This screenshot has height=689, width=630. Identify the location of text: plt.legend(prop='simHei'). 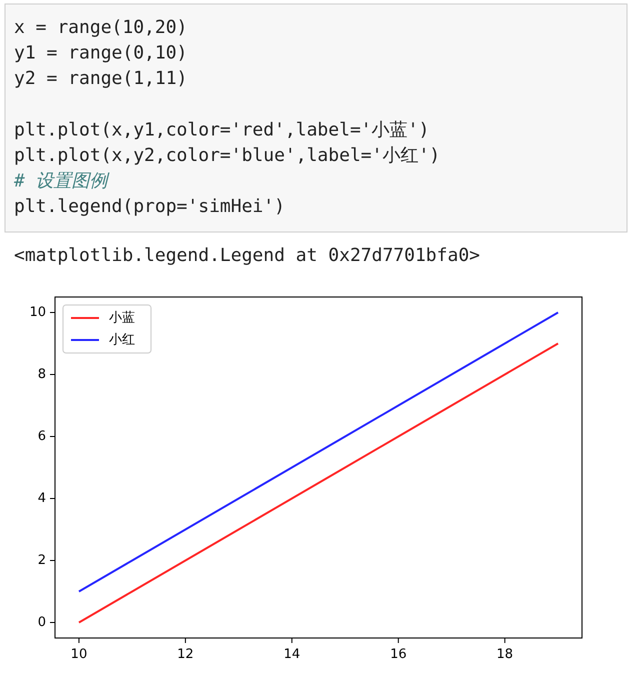
(149, 206).